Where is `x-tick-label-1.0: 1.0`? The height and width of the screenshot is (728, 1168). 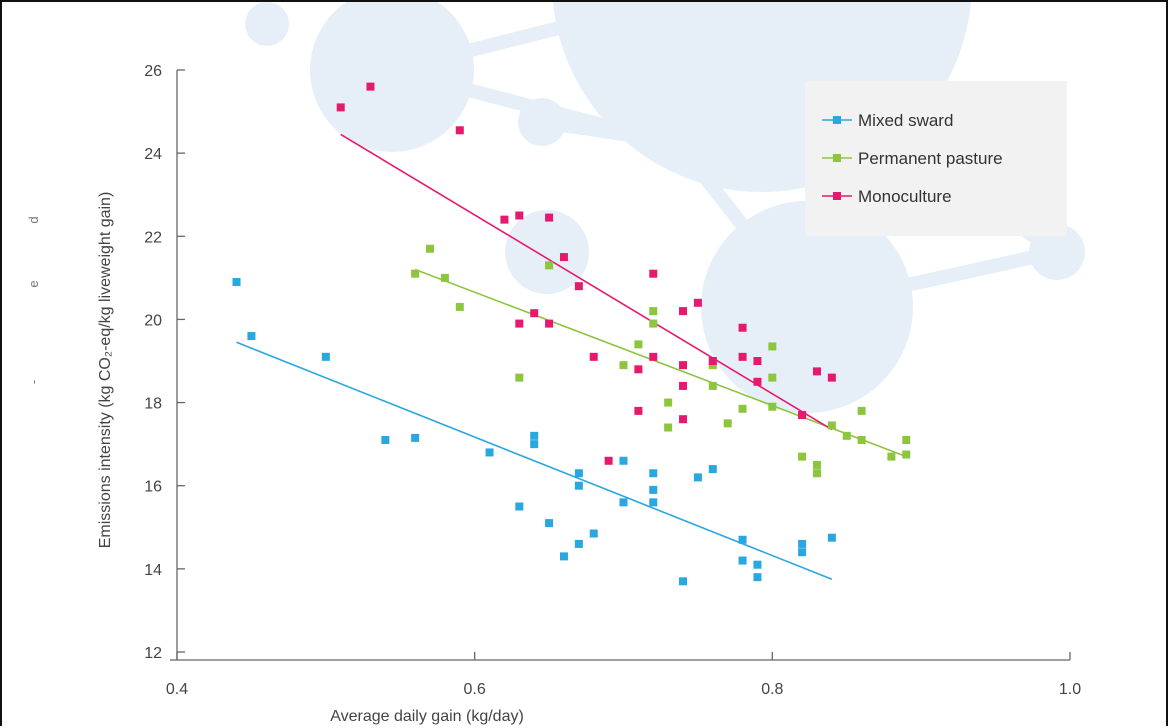 x-tick-label-1.0: 1.0 is located at coordinates (1070, 689).